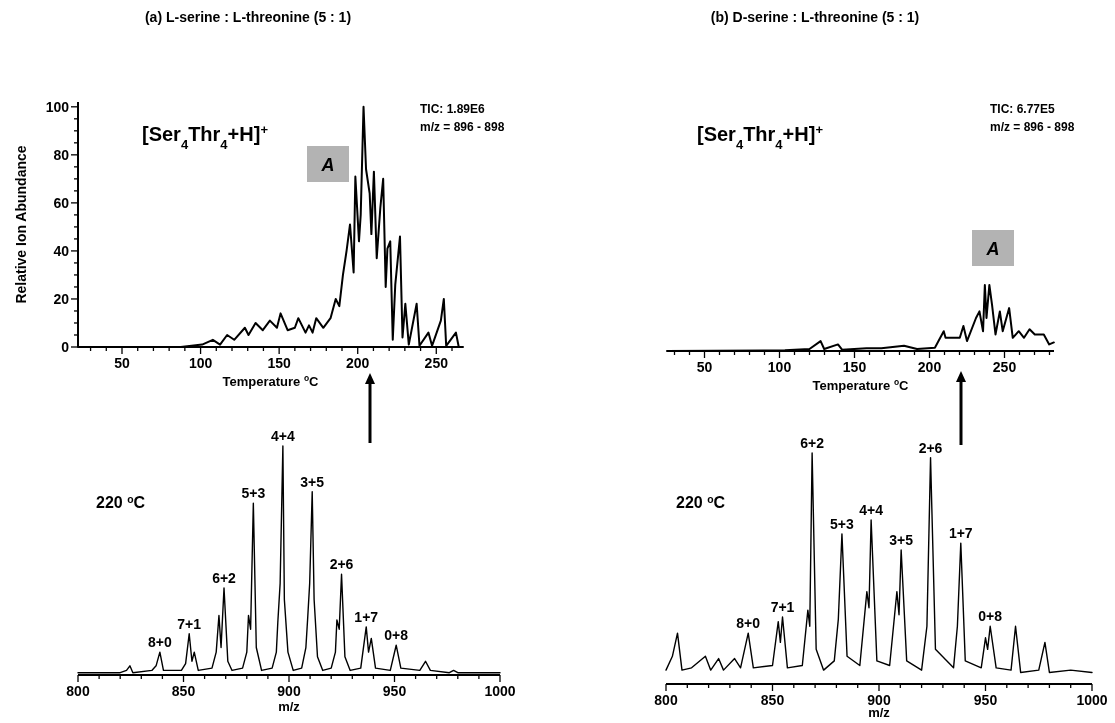 This screenshot has height=723, width=1115. What do you see at coordinates (760, 136) in the screenshot?
I see `text: [Ser$_{4}$Thr$_{4}$+H]$^{+}$` at bounding box center [760, 136].